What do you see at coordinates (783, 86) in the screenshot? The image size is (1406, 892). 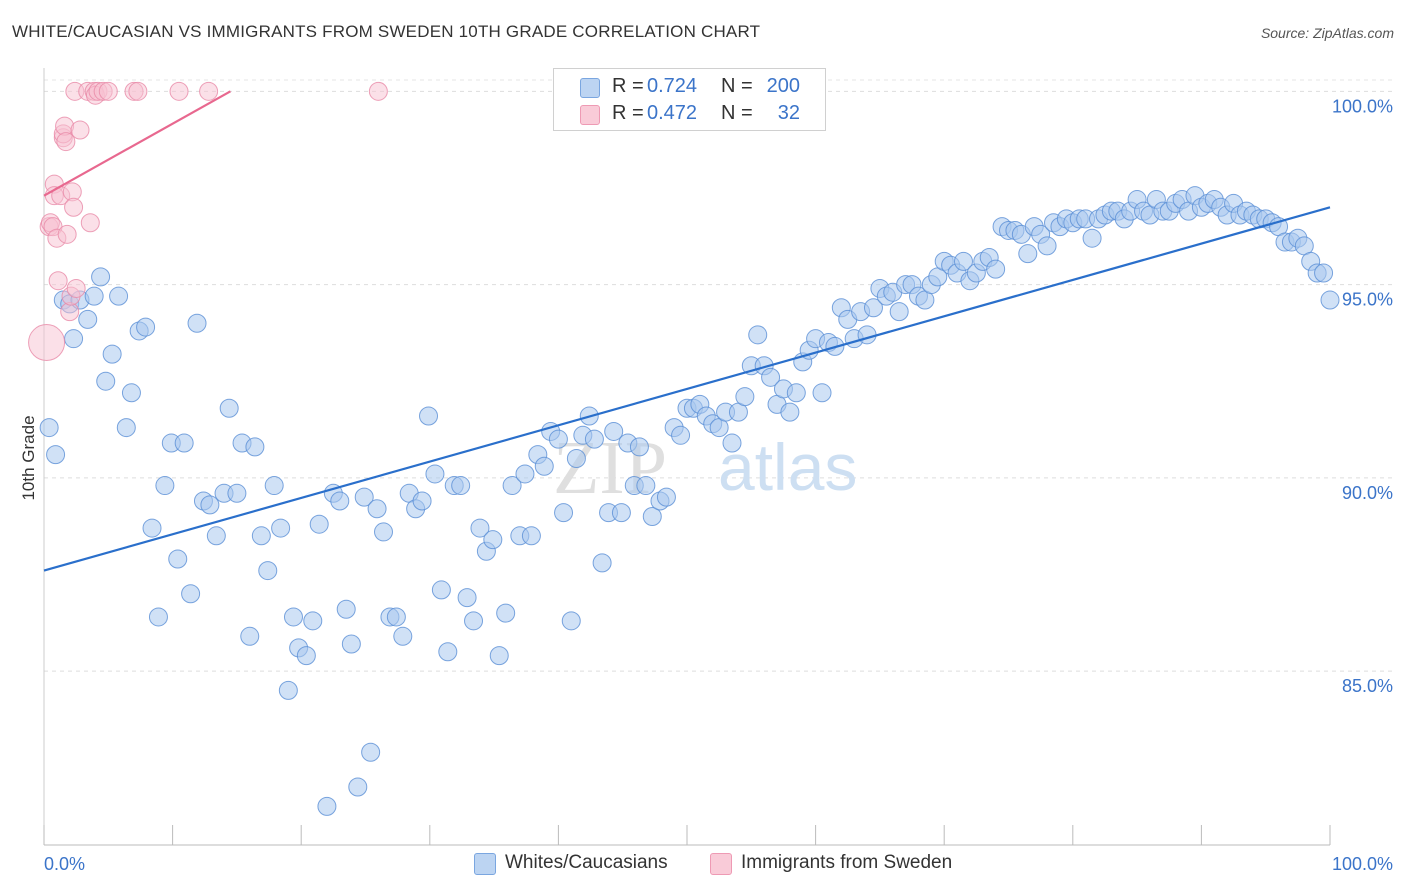 I see `legend-n-value: 200` at bounding box center [783, 86].